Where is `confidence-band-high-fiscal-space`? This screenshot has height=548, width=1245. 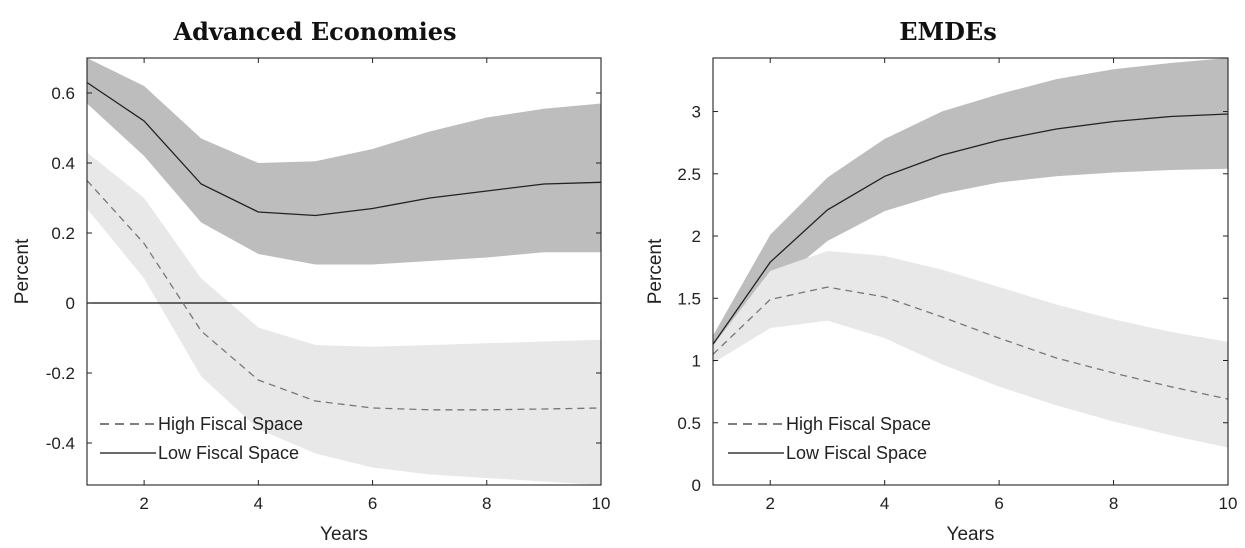 confidence-band-high-fiscal-space is located at coordinates (970, 349).